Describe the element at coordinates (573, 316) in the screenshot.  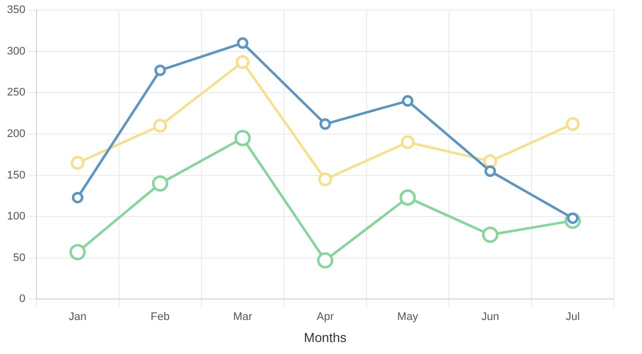
I see `x-tick-label: Jul` at that location.